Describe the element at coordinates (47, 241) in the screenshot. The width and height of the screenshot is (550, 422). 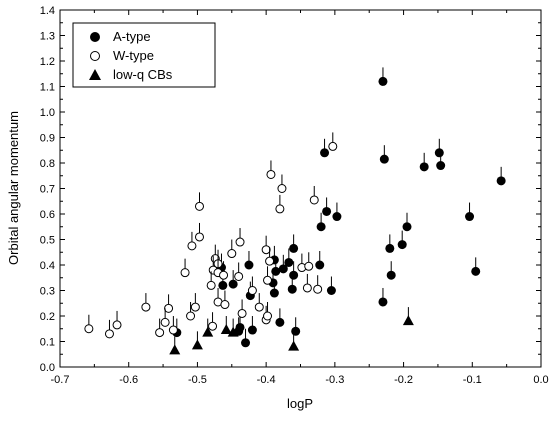
I see `y-tick-label: 0.5` at that location.